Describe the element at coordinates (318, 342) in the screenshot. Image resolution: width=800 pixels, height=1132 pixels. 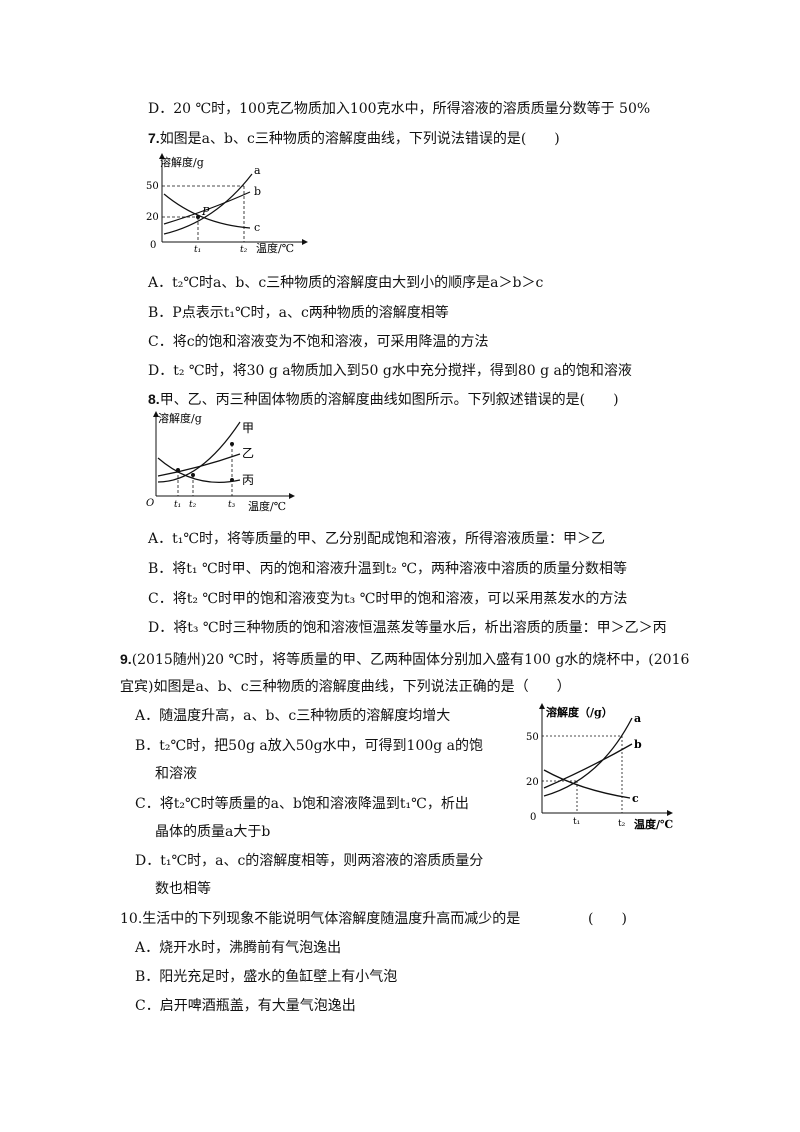
I see `q7-option-c: C．将c的饱和溶液变为不饱和溶液，可采用降温的方法` at that location.